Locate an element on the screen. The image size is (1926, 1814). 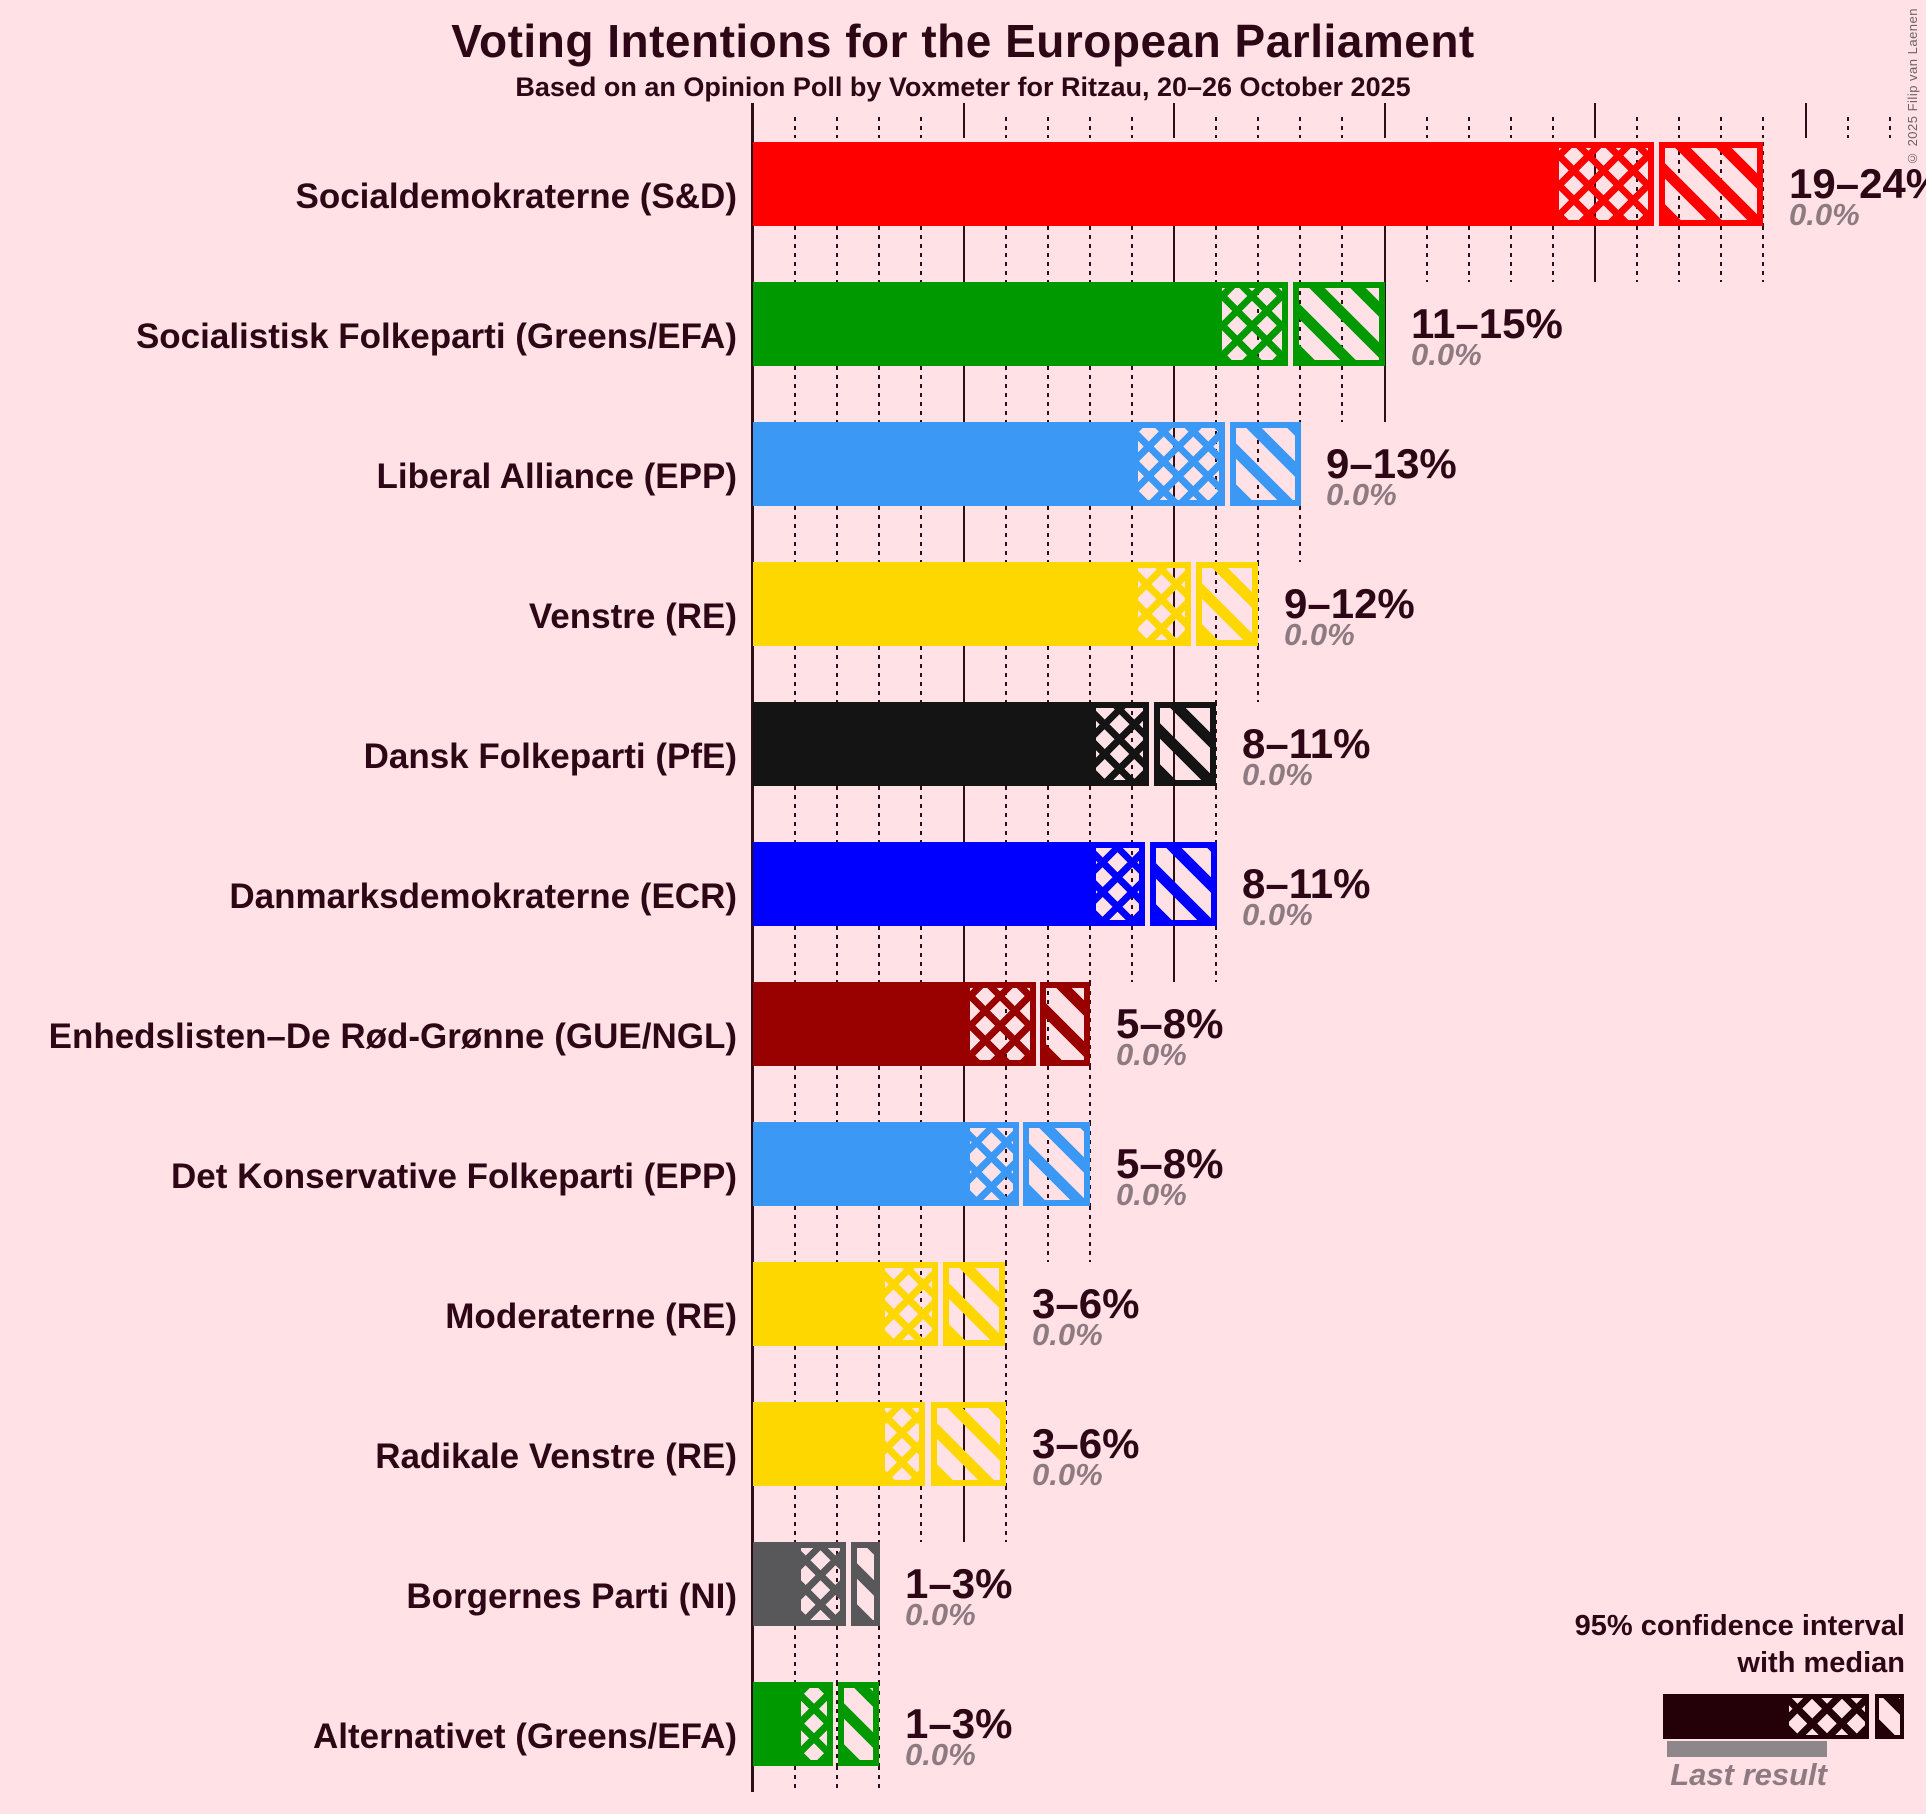
range-label: 9–12% is located at coordinates (1349, 603).